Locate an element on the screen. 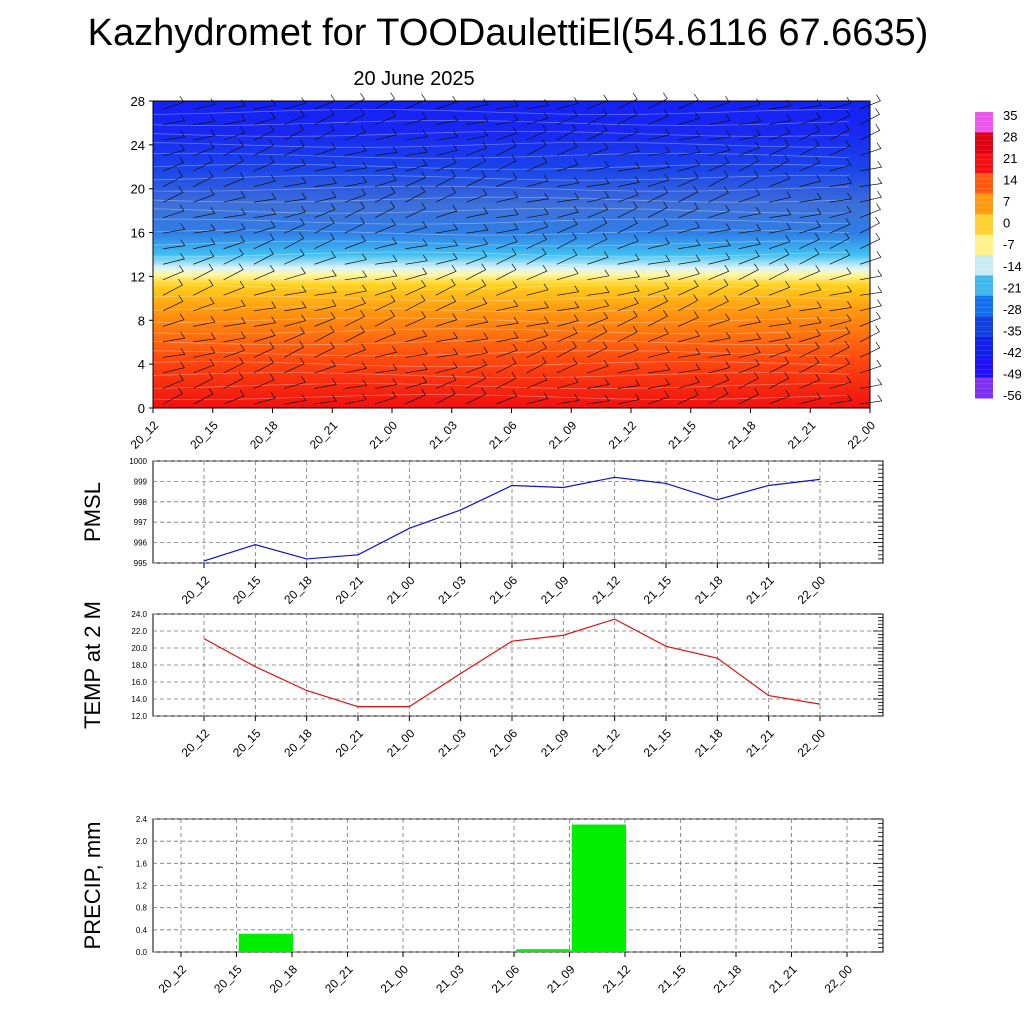  colorbar-segment is located at coordinates (984, 245).